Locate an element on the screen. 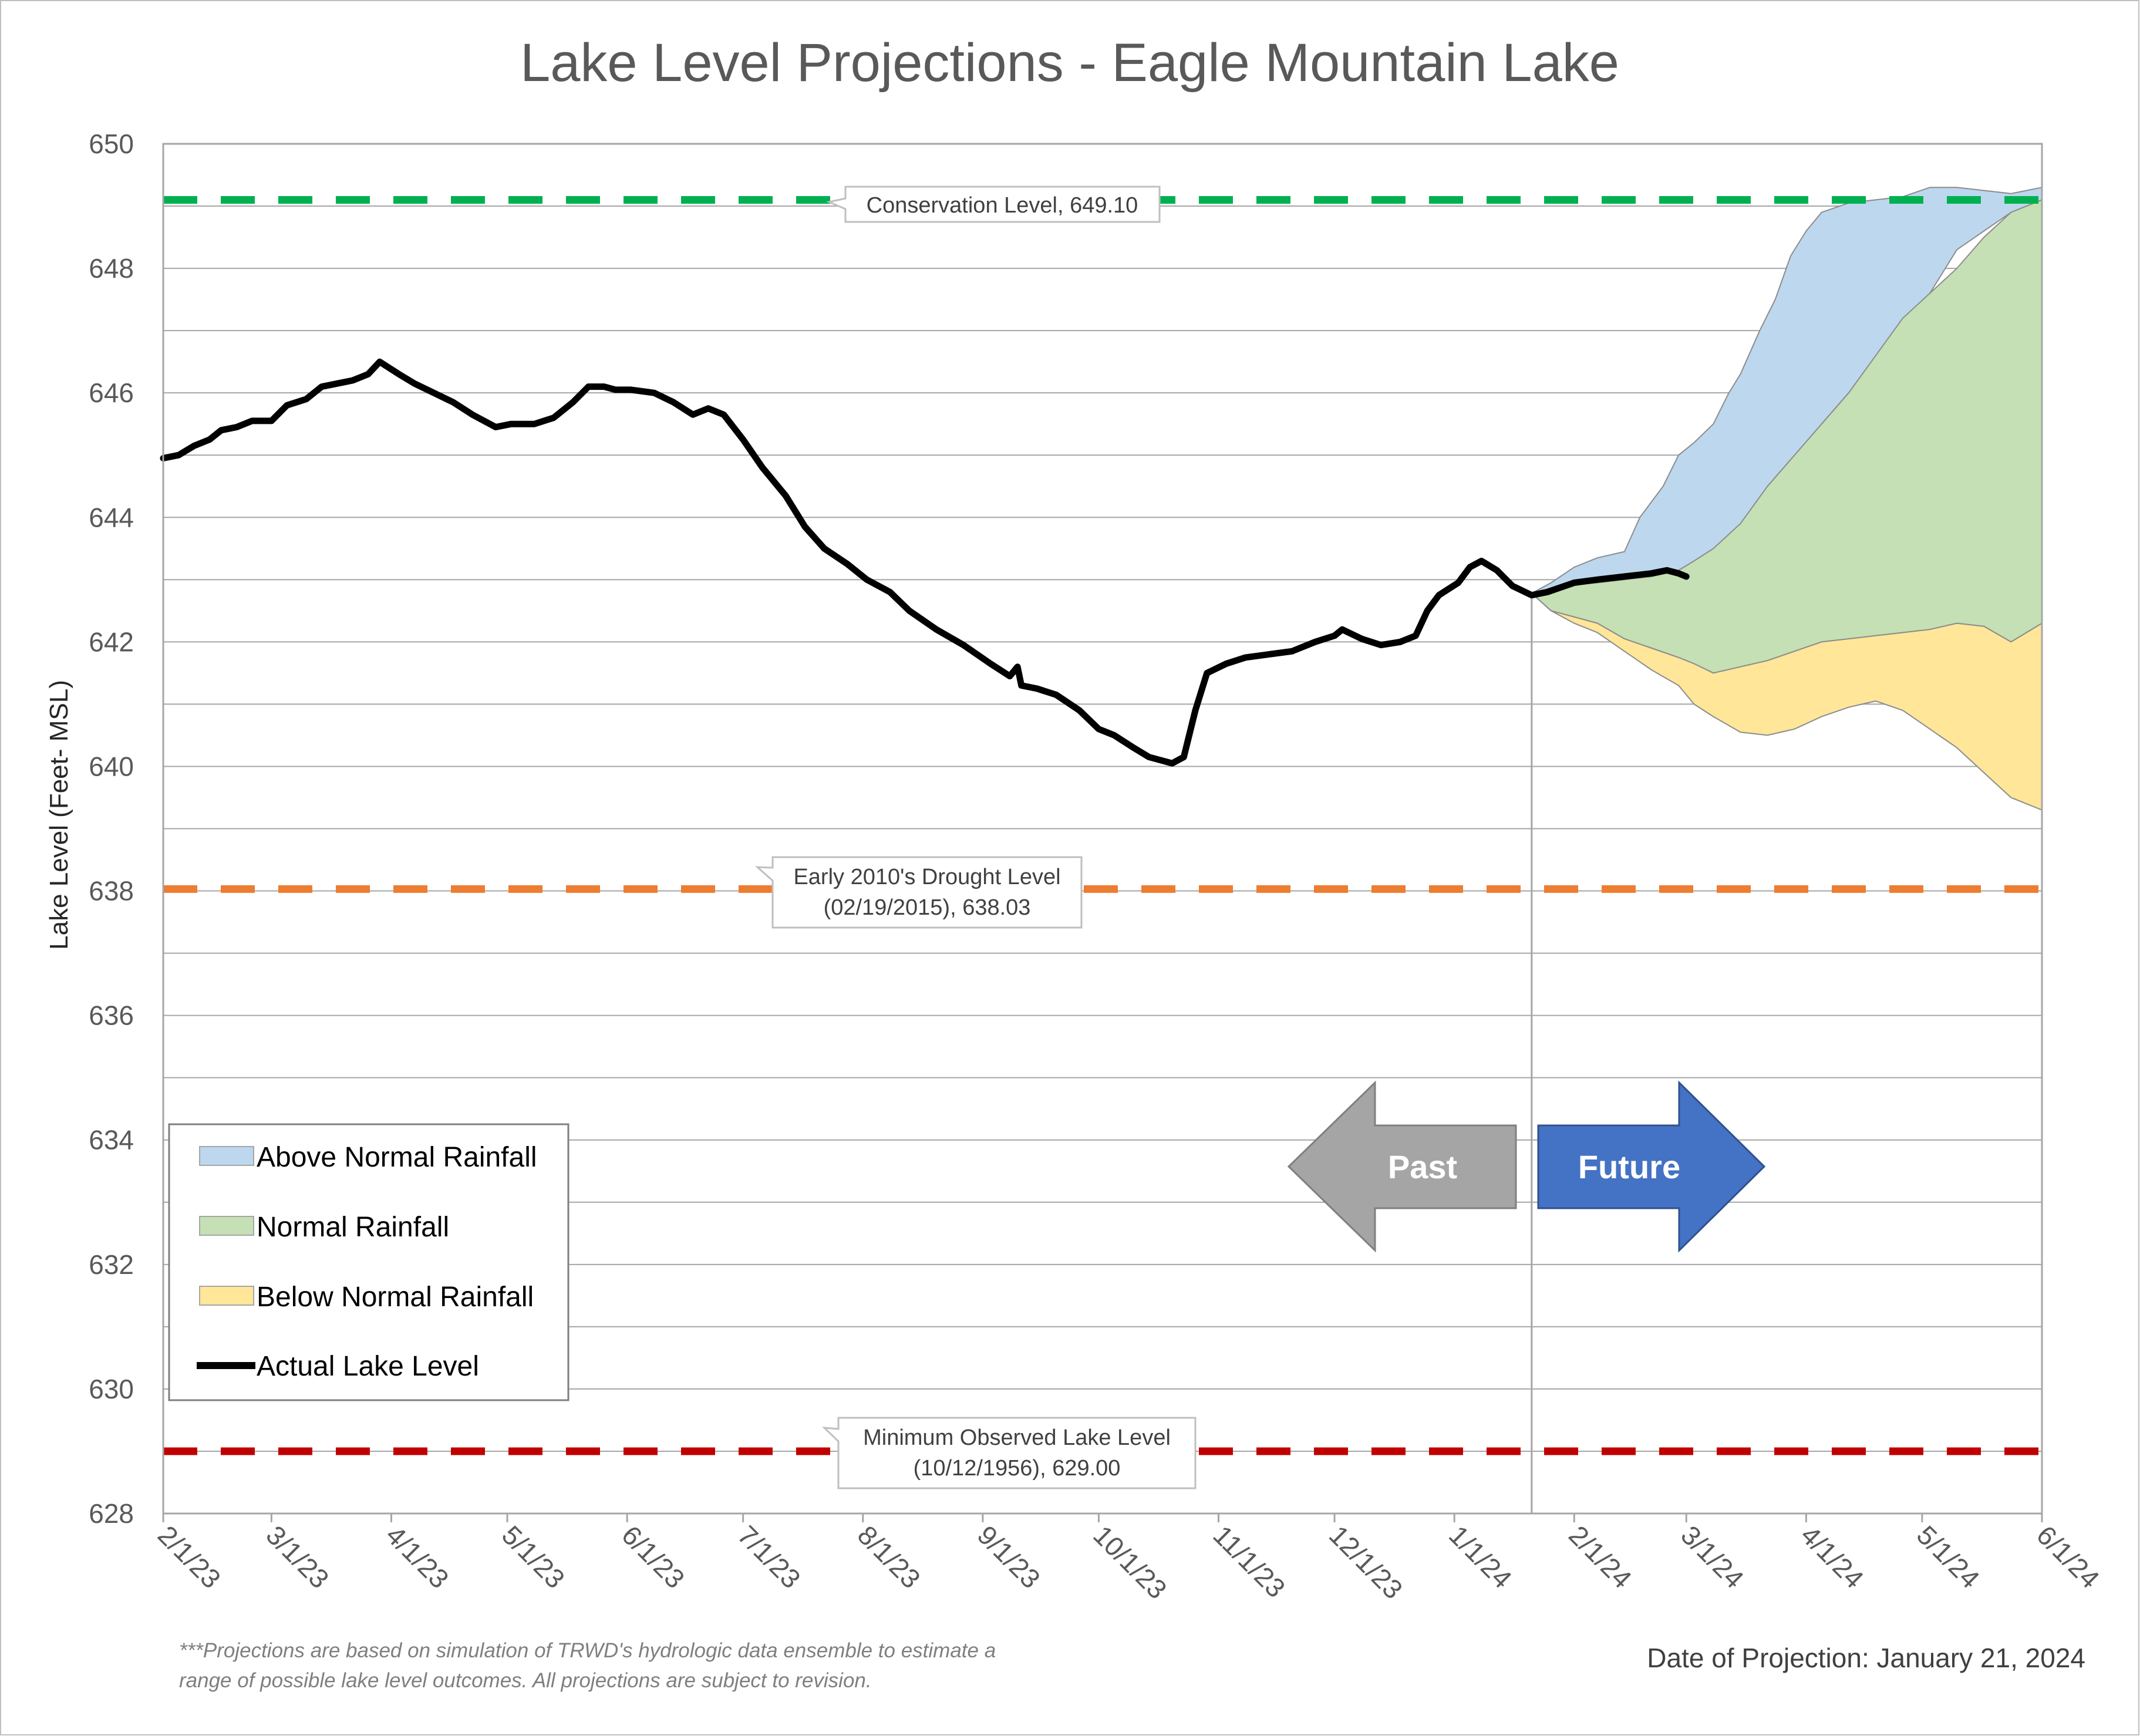 The height and width of the screenshot is (1736, 2140). minimum-label-line2: (10/12/1956), 629.00 is located at coordinates (1018, 1468).